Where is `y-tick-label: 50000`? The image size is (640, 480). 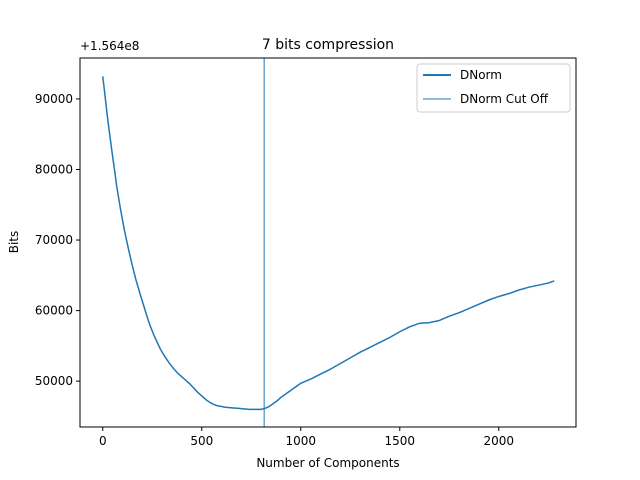
y-tick-label: 50000 is located at coordinates (54, 381).